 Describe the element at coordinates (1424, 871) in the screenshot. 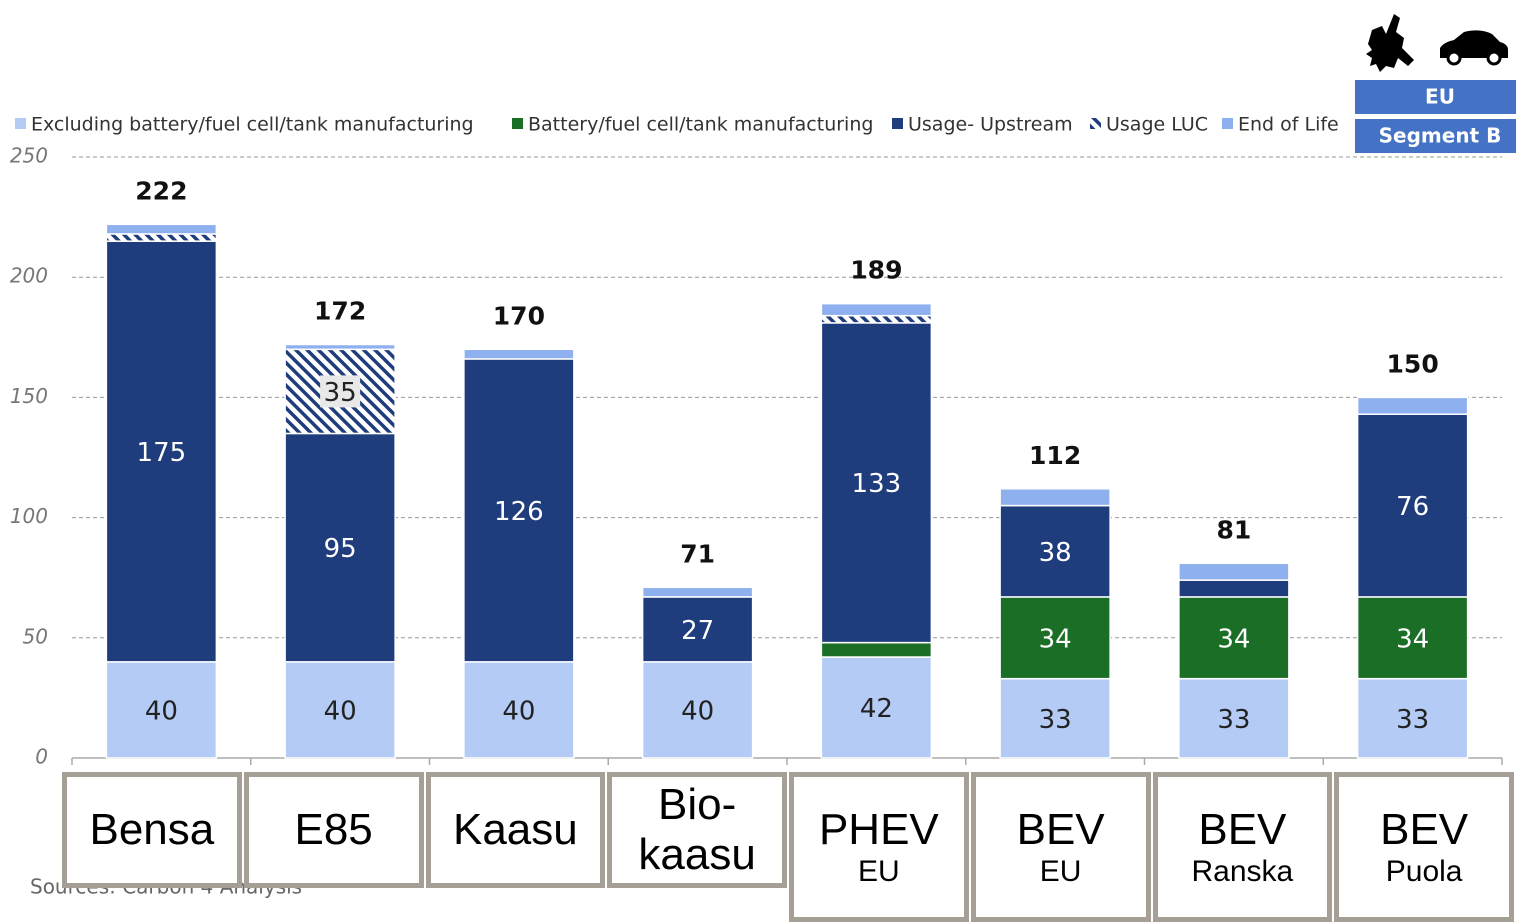

I see `category-sublabel: Puola` at that location.